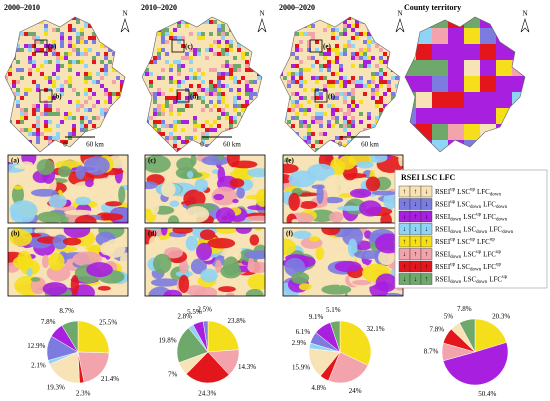 The height and width of the screenshot is (401, 550). I want to click on inset-panel: (f), so click(343, 262).